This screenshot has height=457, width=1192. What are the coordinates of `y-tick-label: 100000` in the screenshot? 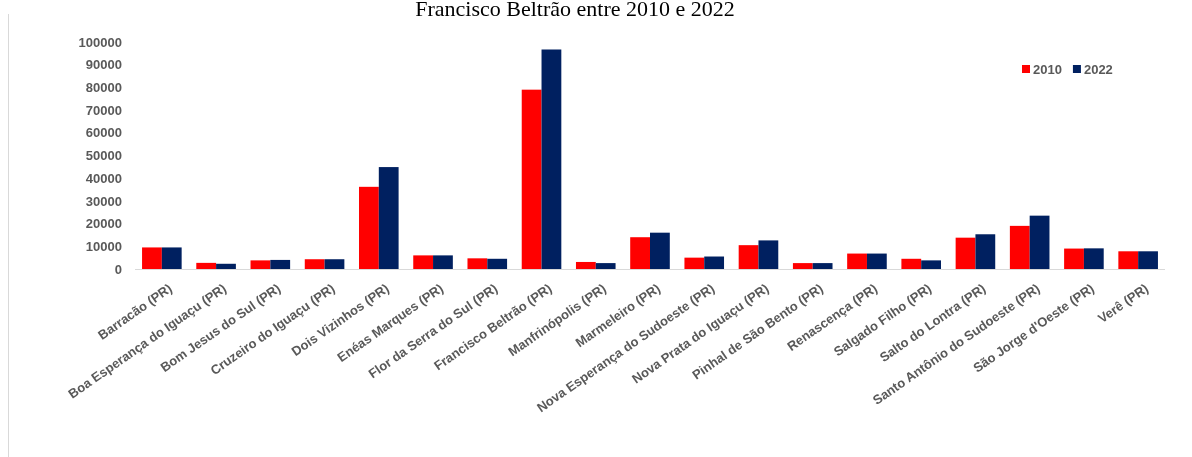 It's located at (100, 42).